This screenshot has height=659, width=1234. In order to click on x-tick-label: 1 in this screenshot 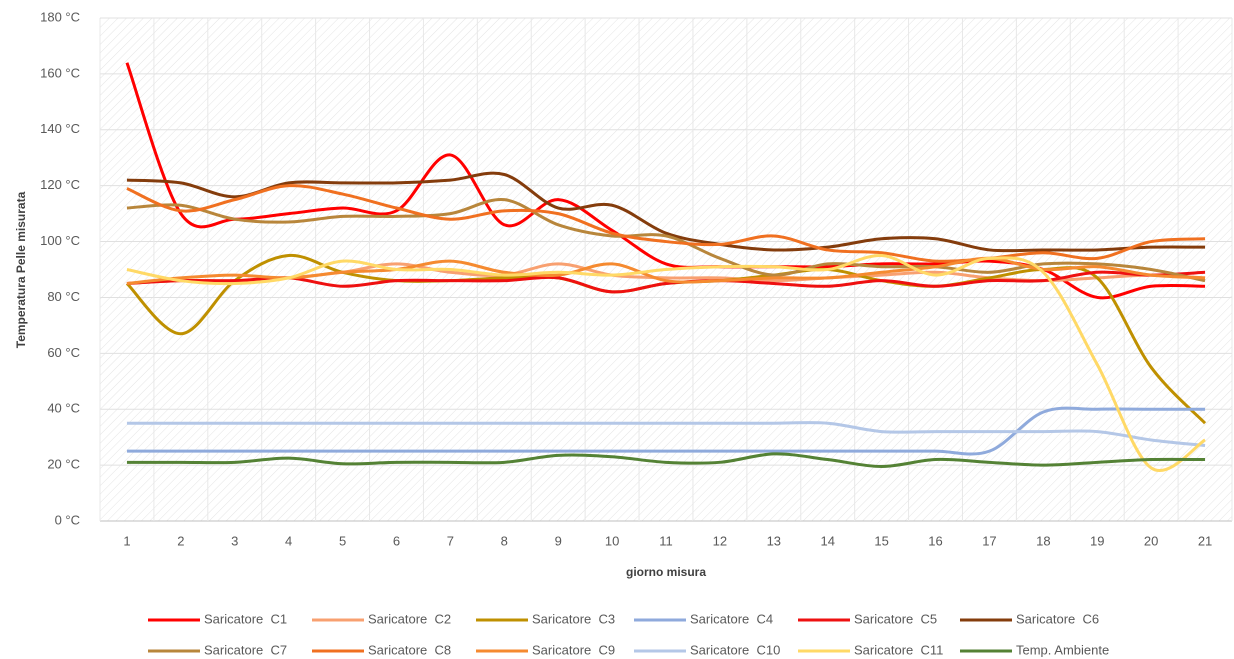, I will do `click(126, 540)`.